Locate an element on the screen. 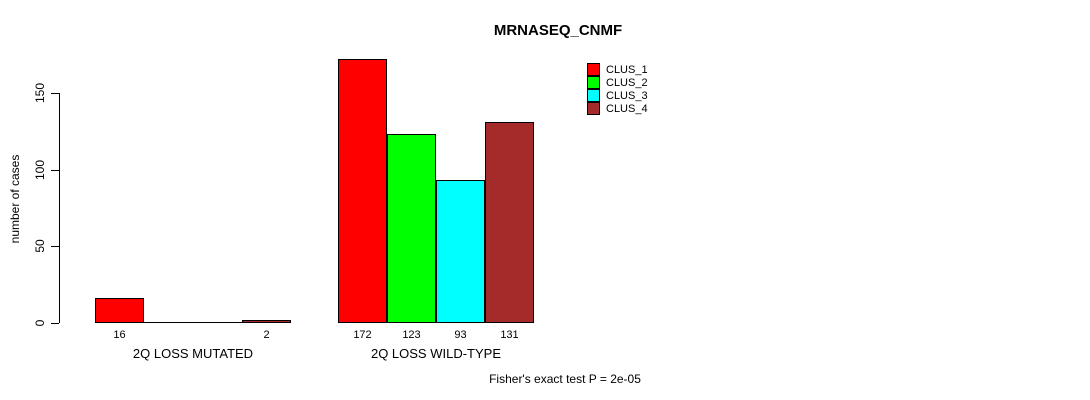 This screenshot has height=400, width=1090. legend-label: CLUS_4 is located at coordinates (627, 108).